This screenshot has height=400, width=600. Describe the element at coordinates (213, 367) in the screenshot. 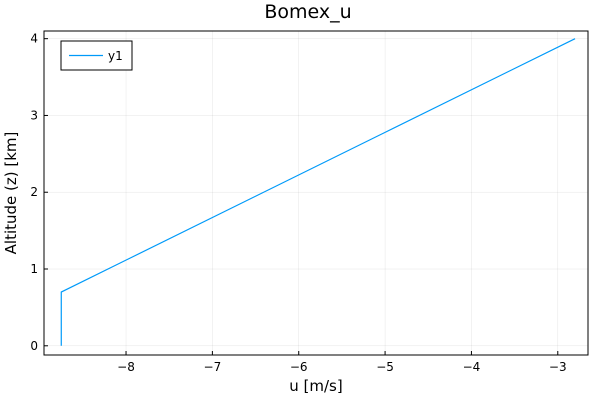

I see `x-tick-label: −7` at that location.